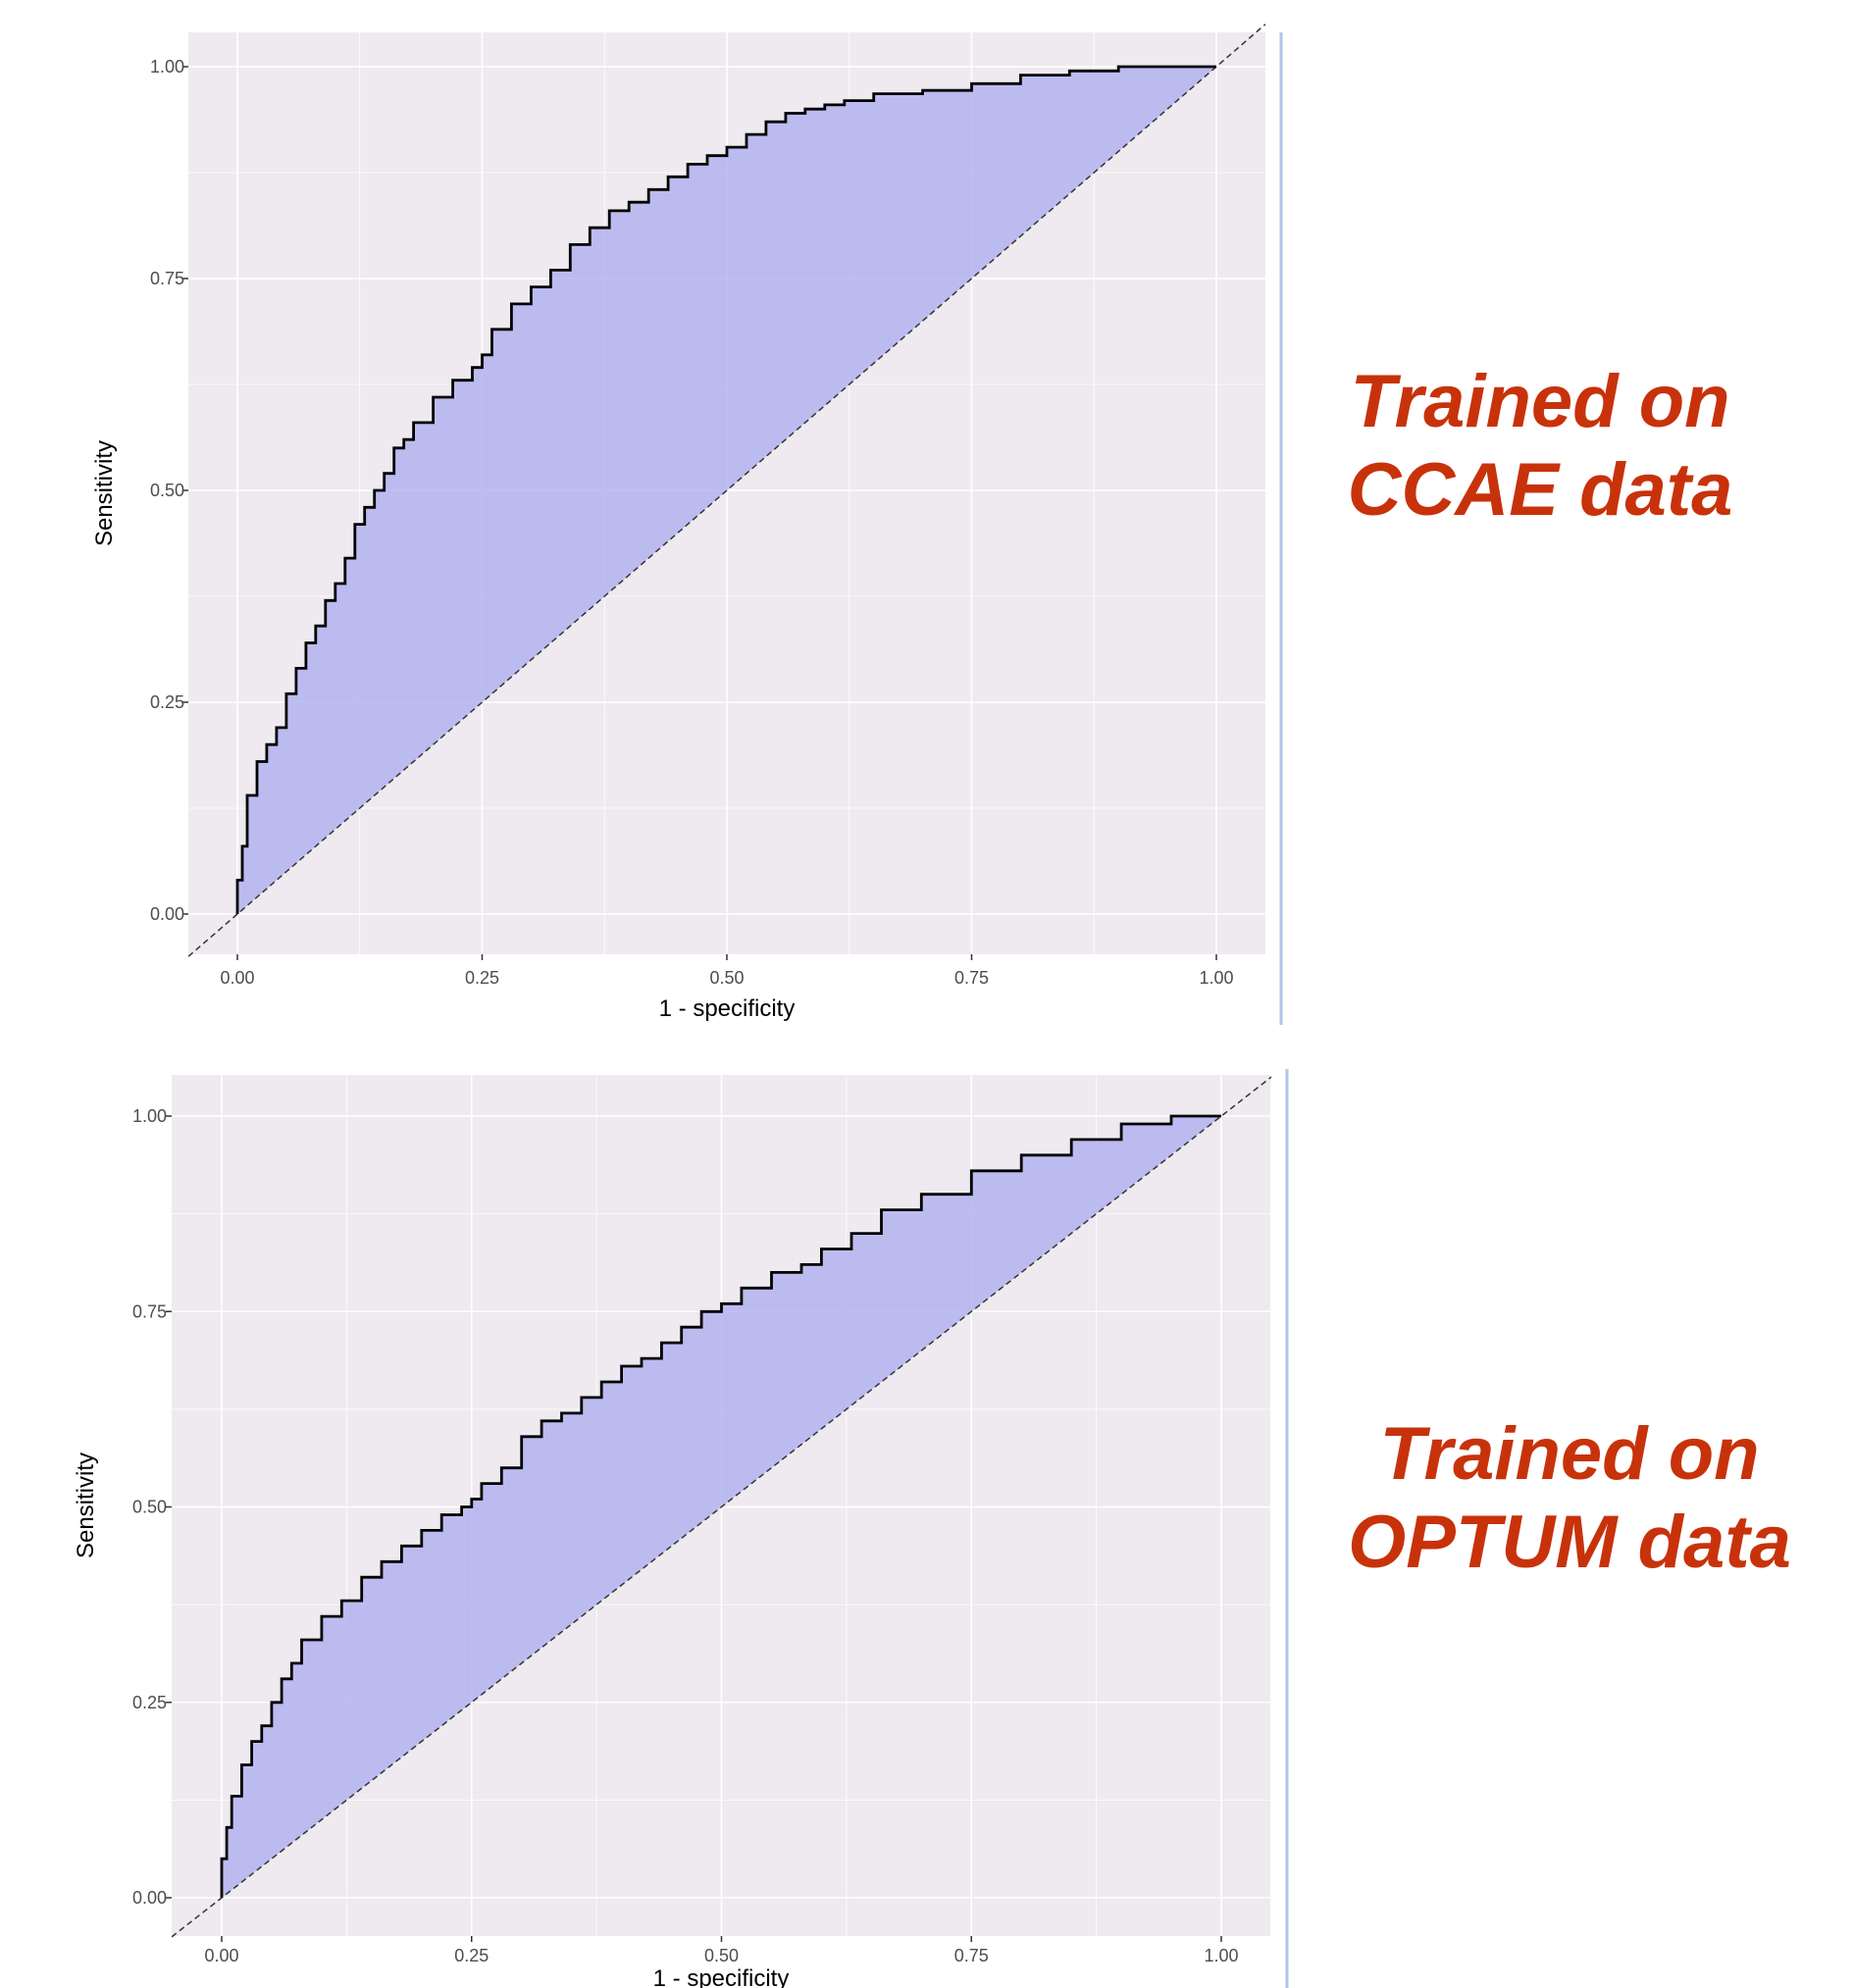  What do you see at coordinates (1569, 1542) in the screenshot?
I see `caption-optum-line-2: OPTUM data` at bounding box center [1569, 1542].